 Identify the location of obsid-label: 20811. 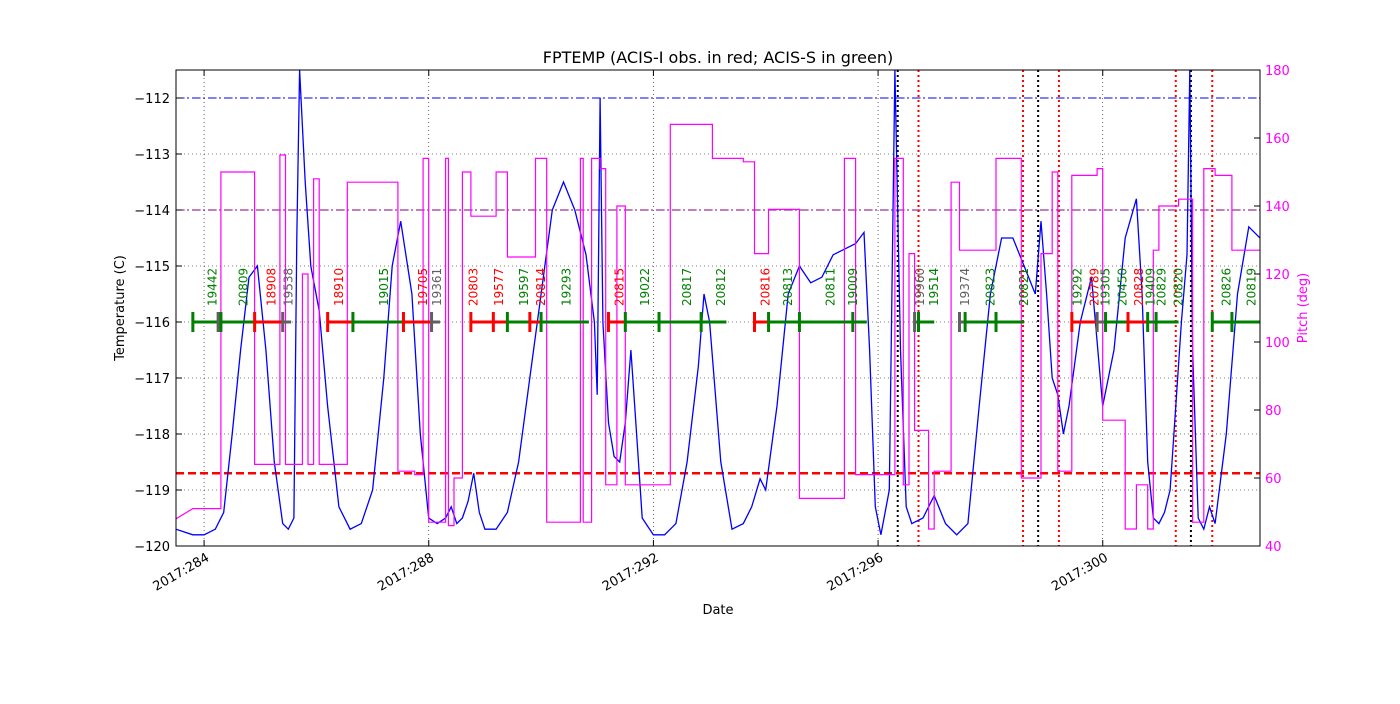
(830, 287).